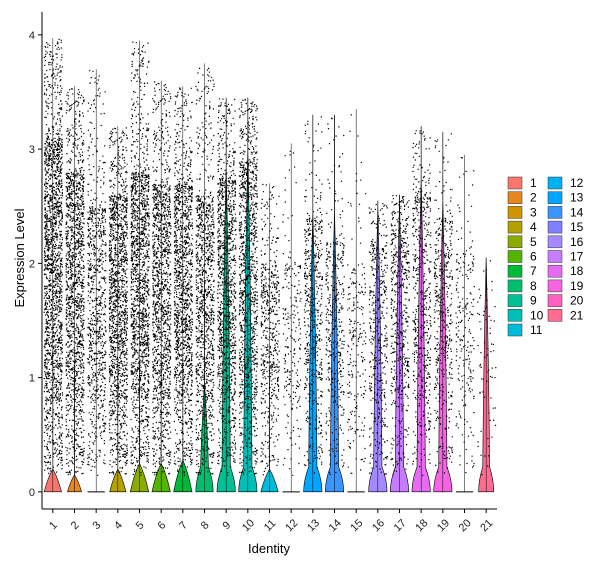  Describe the element at coordinates (378, 525) in the screenshot. I see `x-tick-label: 16` at that location.